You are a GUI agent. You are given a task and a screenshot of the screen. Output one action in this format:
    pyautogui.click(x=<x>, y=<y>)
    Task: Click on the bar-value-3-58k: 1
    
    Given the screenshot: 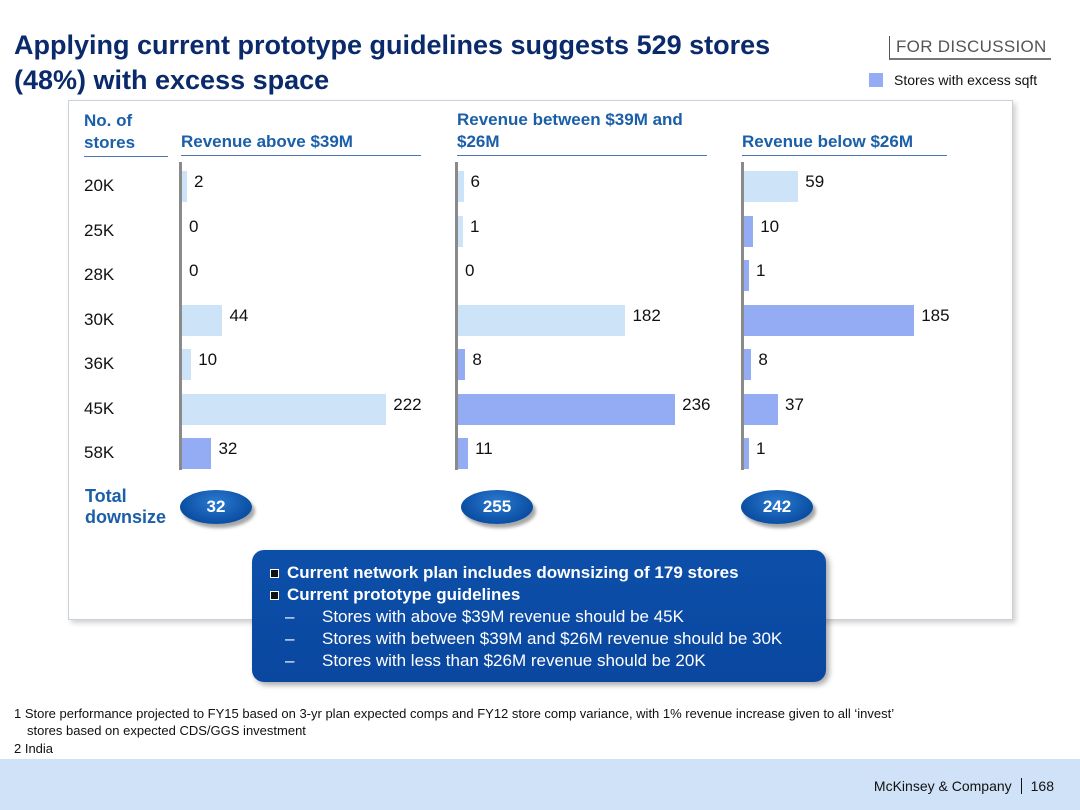 What is the action you would take?
    pyautogui.click(x=761, y=448)
    